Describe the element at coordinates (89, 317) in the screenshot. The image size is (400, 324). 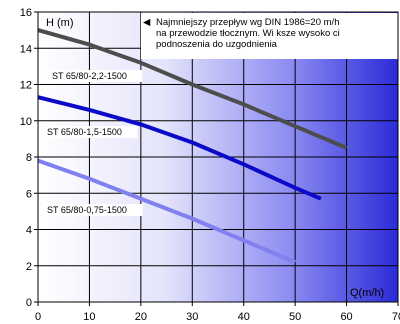
I see `x-tick-label: 10` at that location.